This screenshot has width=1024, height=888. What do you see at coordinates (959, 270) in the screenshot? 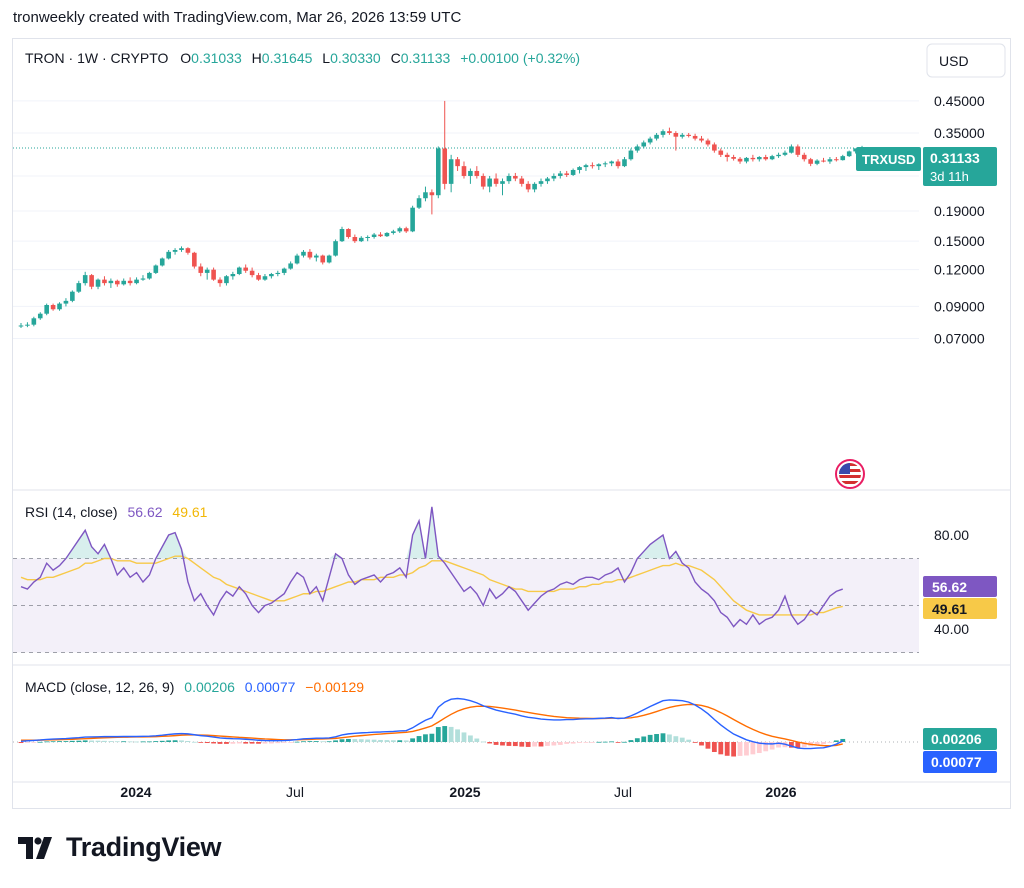
I see `price-tick-label: 0.12000` at bounding box center [959, 270].